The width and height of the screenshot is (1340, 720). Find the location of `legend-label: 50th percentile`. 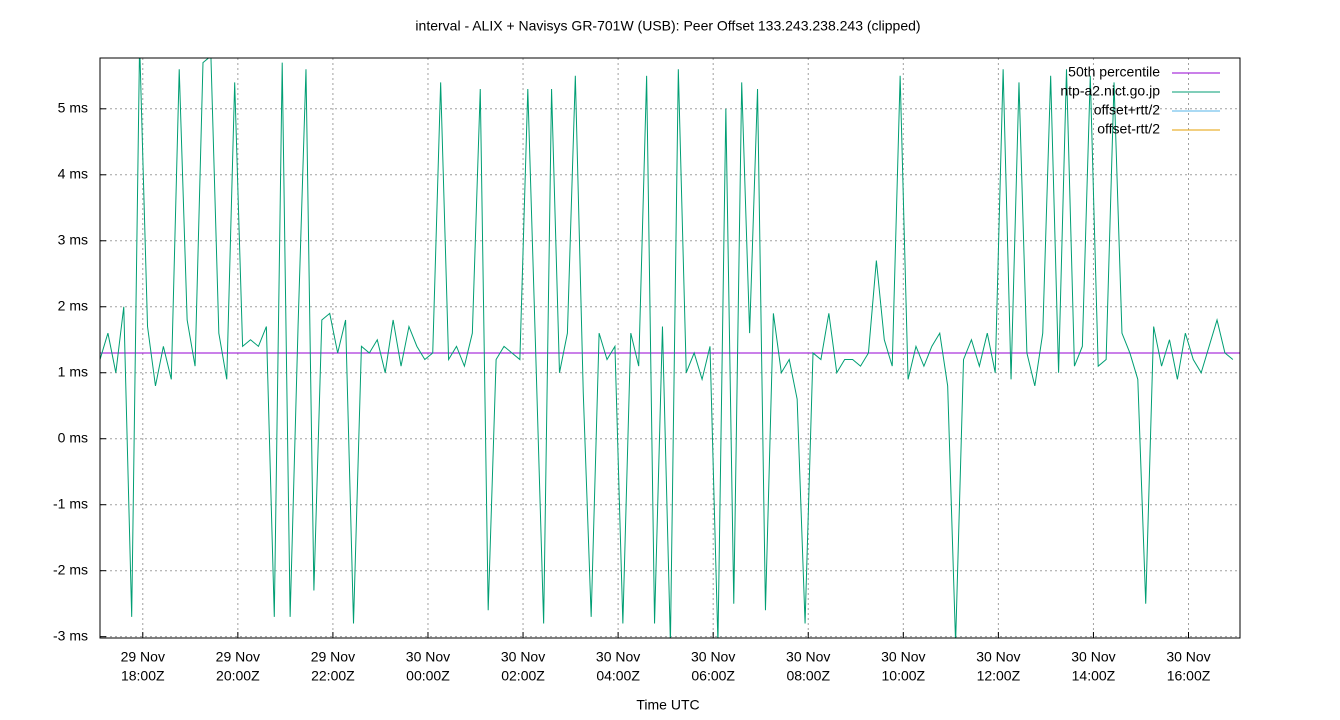

legend-label: 50th percentile is located at coordinates (1114, 72).